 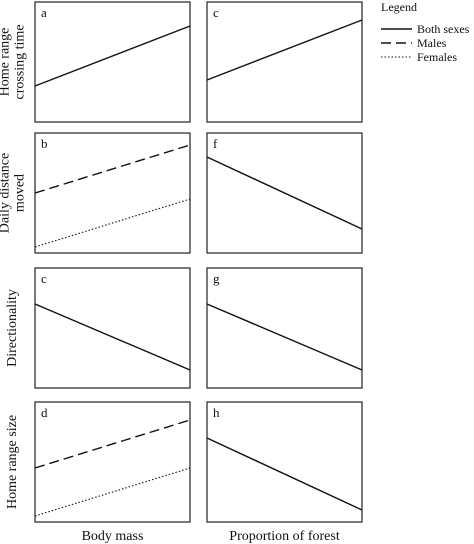 I want to click on panel-letter: a, so click(x=44, y=12).